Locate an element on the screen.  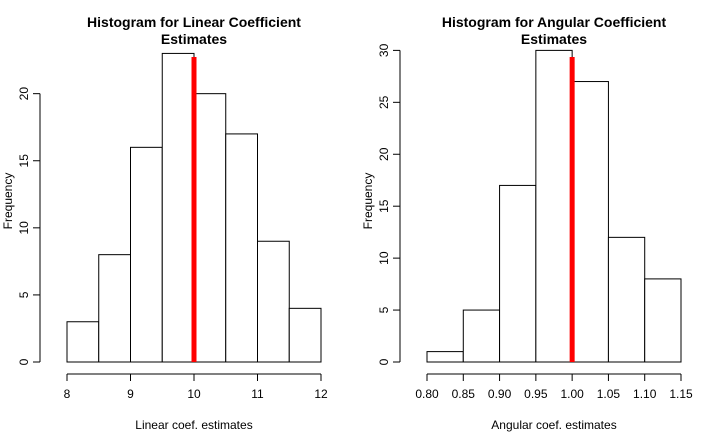
y-tick-label: 25 is located at coordinates (384, 102).